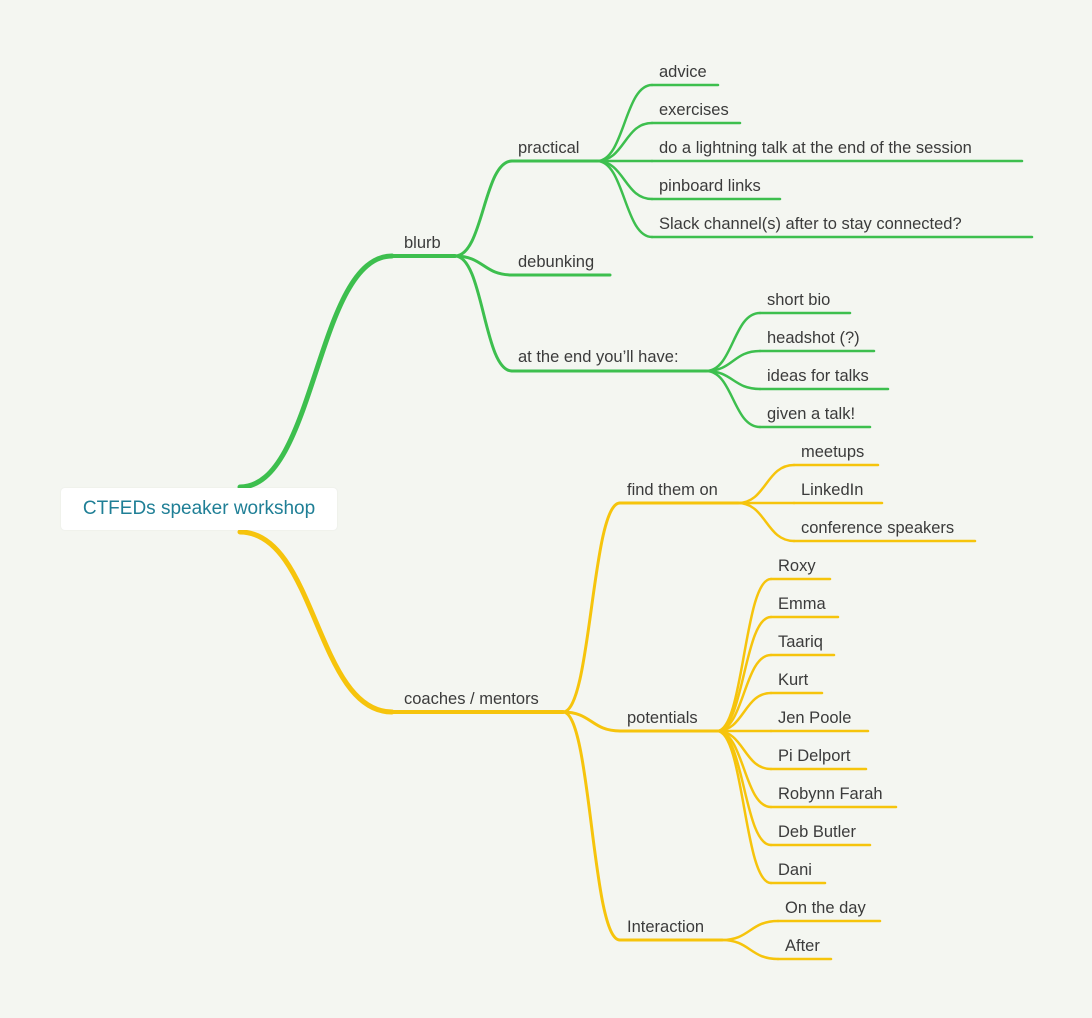 This screenshot has width=1092, height=1018. Describe the element at coordinates (878, 528) in the screenshot. I see `node-conference-speakers: conference speakers` at that location.